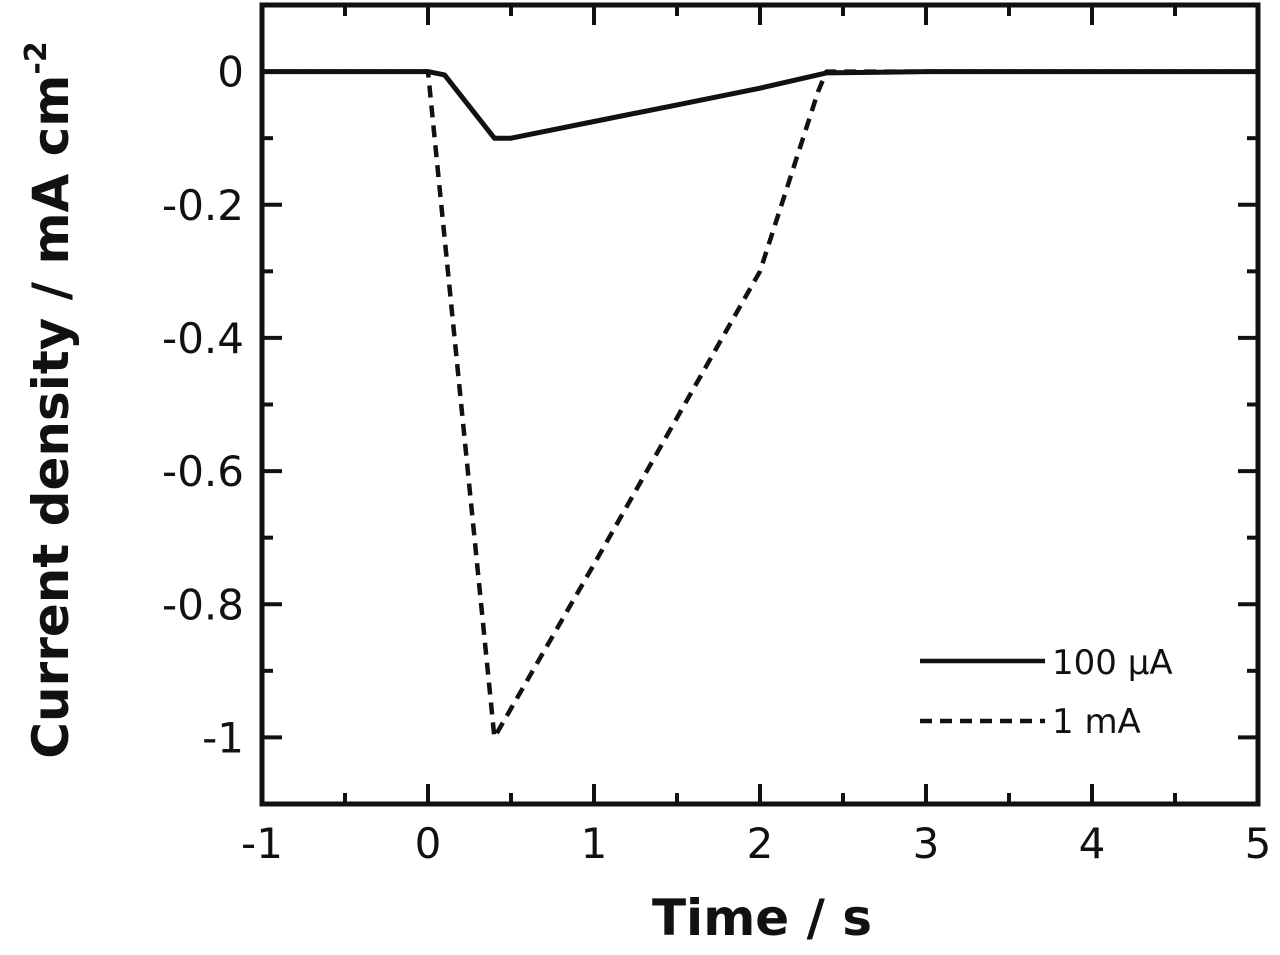 The height and width of the screenshot is (955, 1280). What do you see at coordinates (203, 604) in the screenshot?
I see `y-tick-label: -0.8` at bounding box center [203, 604].